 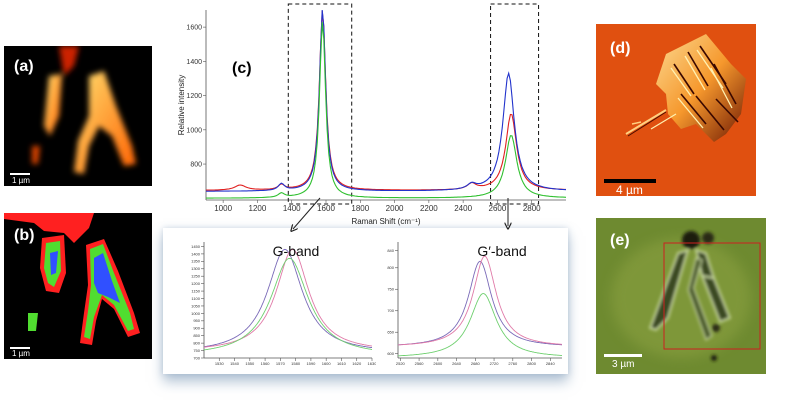 I want to click on panel-b-image: (b) 1 µm, so click(x=78, y=286).